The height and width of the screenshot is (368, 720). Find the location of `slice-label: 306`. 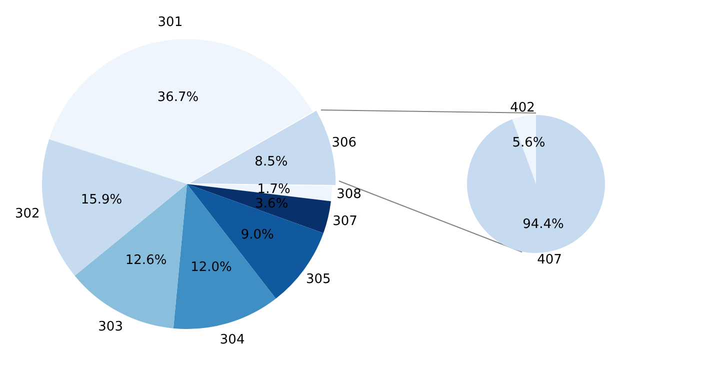

slice-label: 306 is located at coordinates (344, 142).